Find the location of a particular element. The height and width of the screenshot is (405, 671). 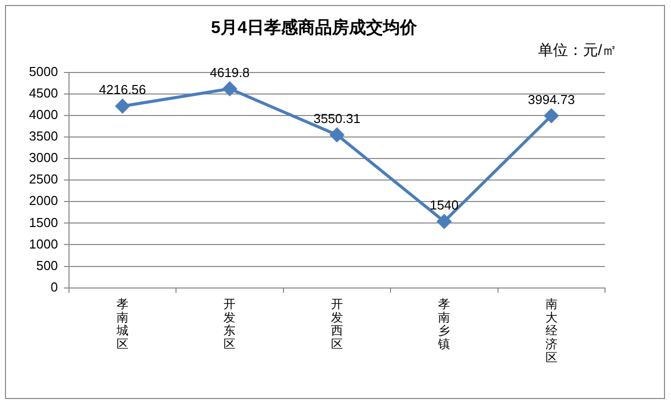

data-label: 3994.73 is located at coordinates (551, 99).